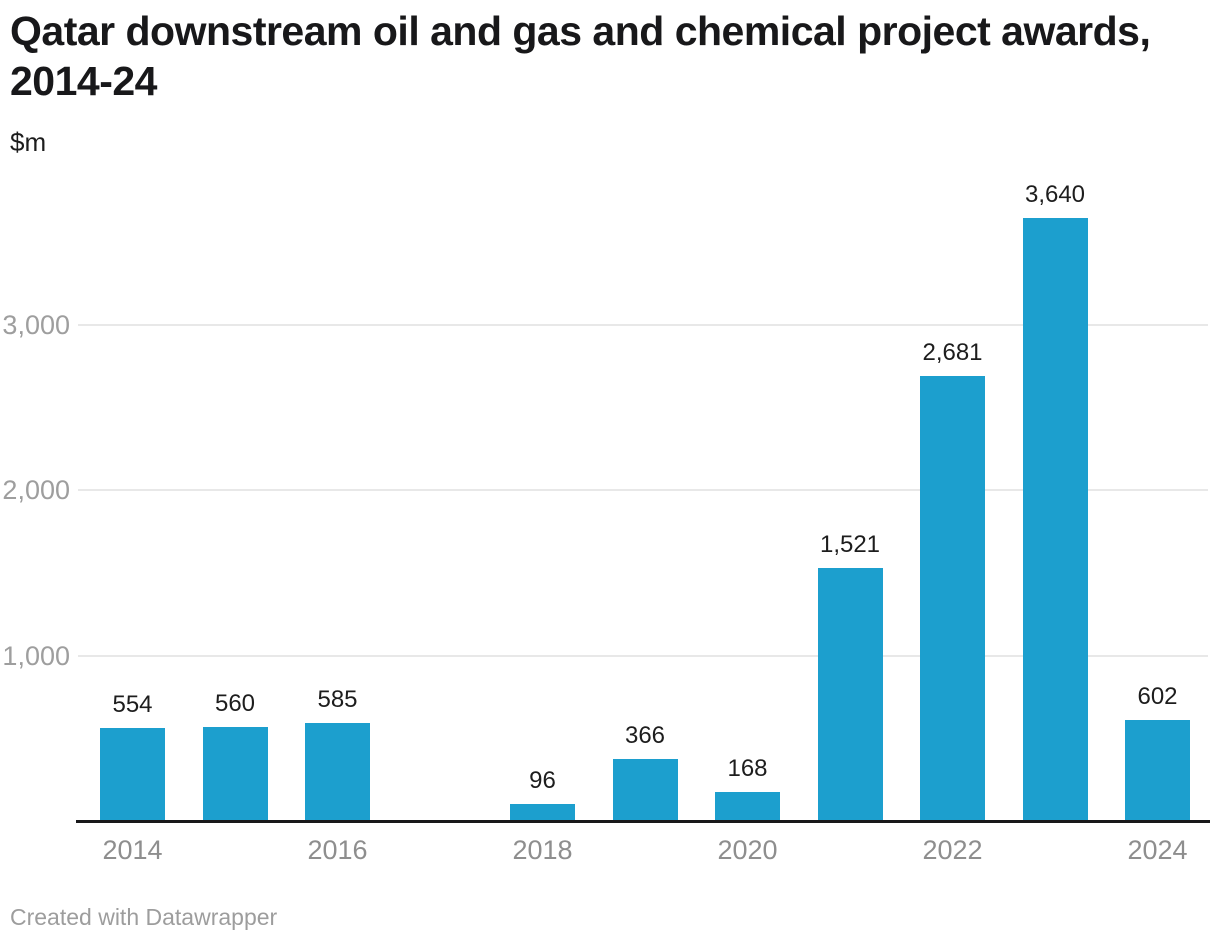  Describe the element at coordinates (542, 780) in the screenshot. I see `bar-value-label: 96` at that location.